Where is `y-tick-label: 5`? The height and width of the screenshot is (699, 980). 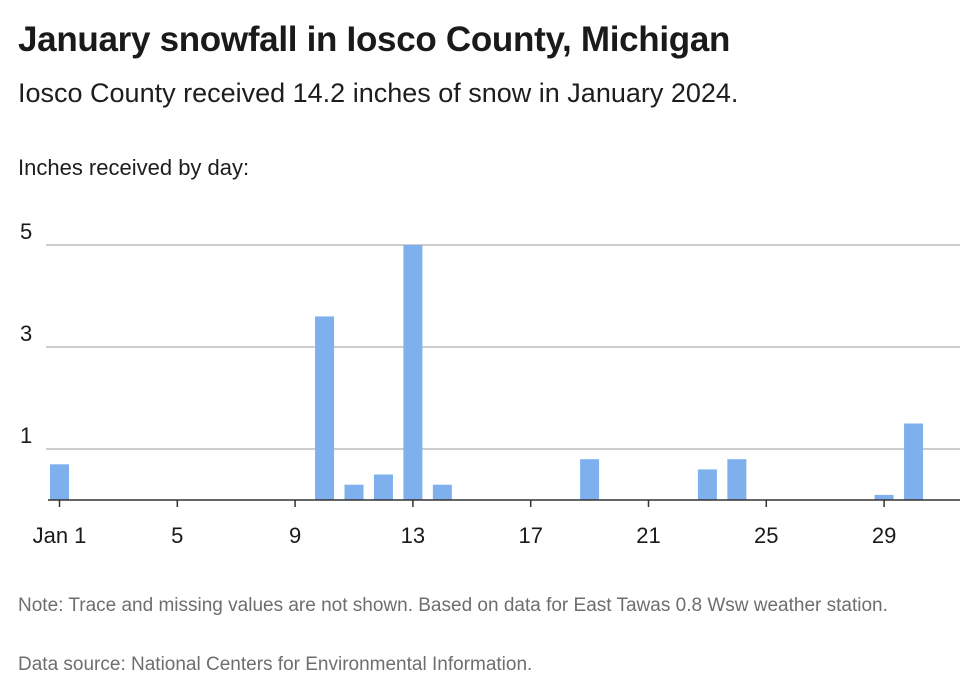
y-tick-label: 5 is located at coordinates (26, 231).